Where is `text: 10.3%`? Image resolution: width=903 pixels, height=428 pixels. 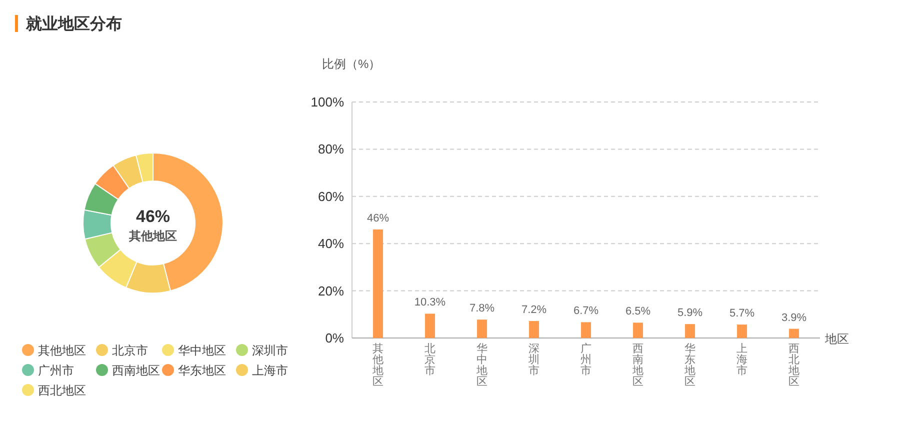 text: 10.3% is located at coordinates (430, 302).